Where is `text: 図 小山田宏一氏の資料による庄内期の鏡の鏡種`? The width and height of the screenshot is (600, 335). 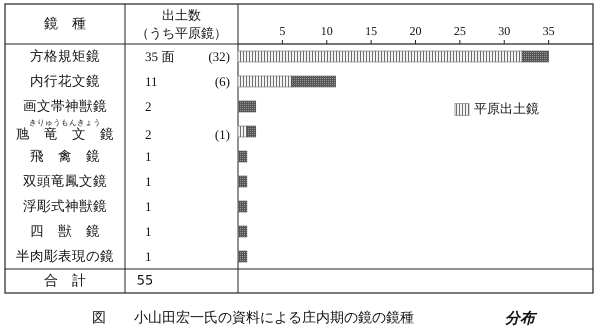 text: 図 小山田宏一氏の資料による庄内期の鏡の鏡種 is located at coordinates (253, 318).